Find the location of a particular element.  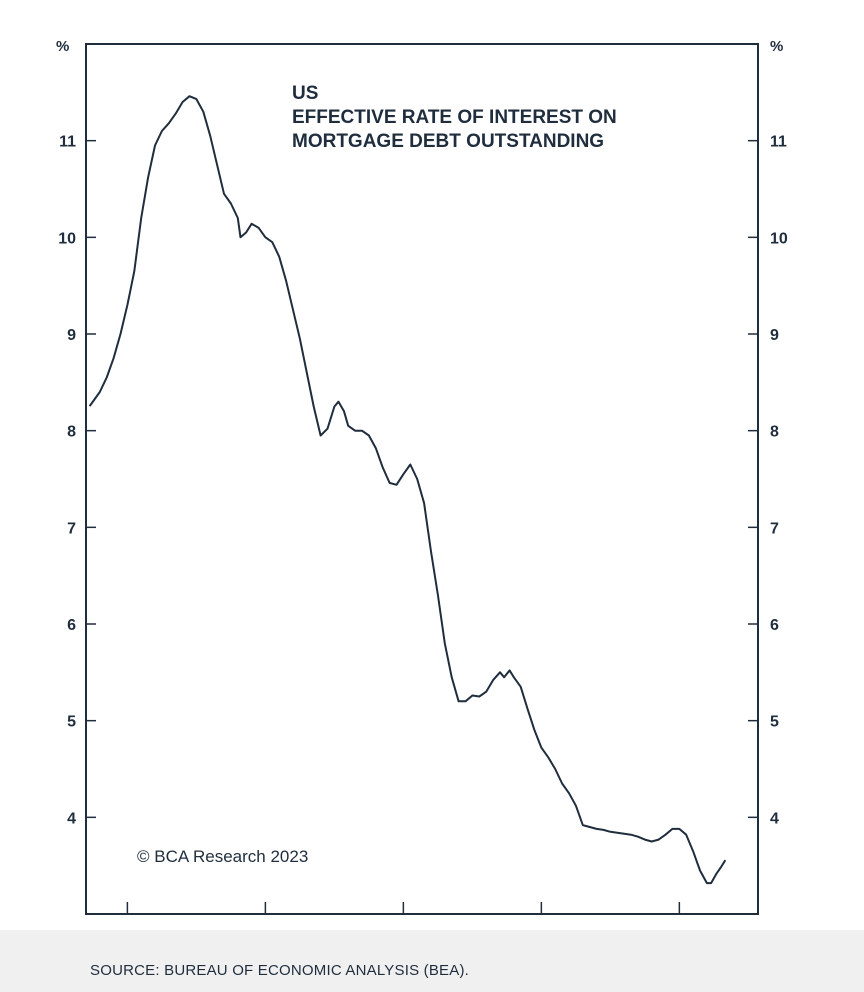

right-unit-label: % is located at coordinates (776, 46).